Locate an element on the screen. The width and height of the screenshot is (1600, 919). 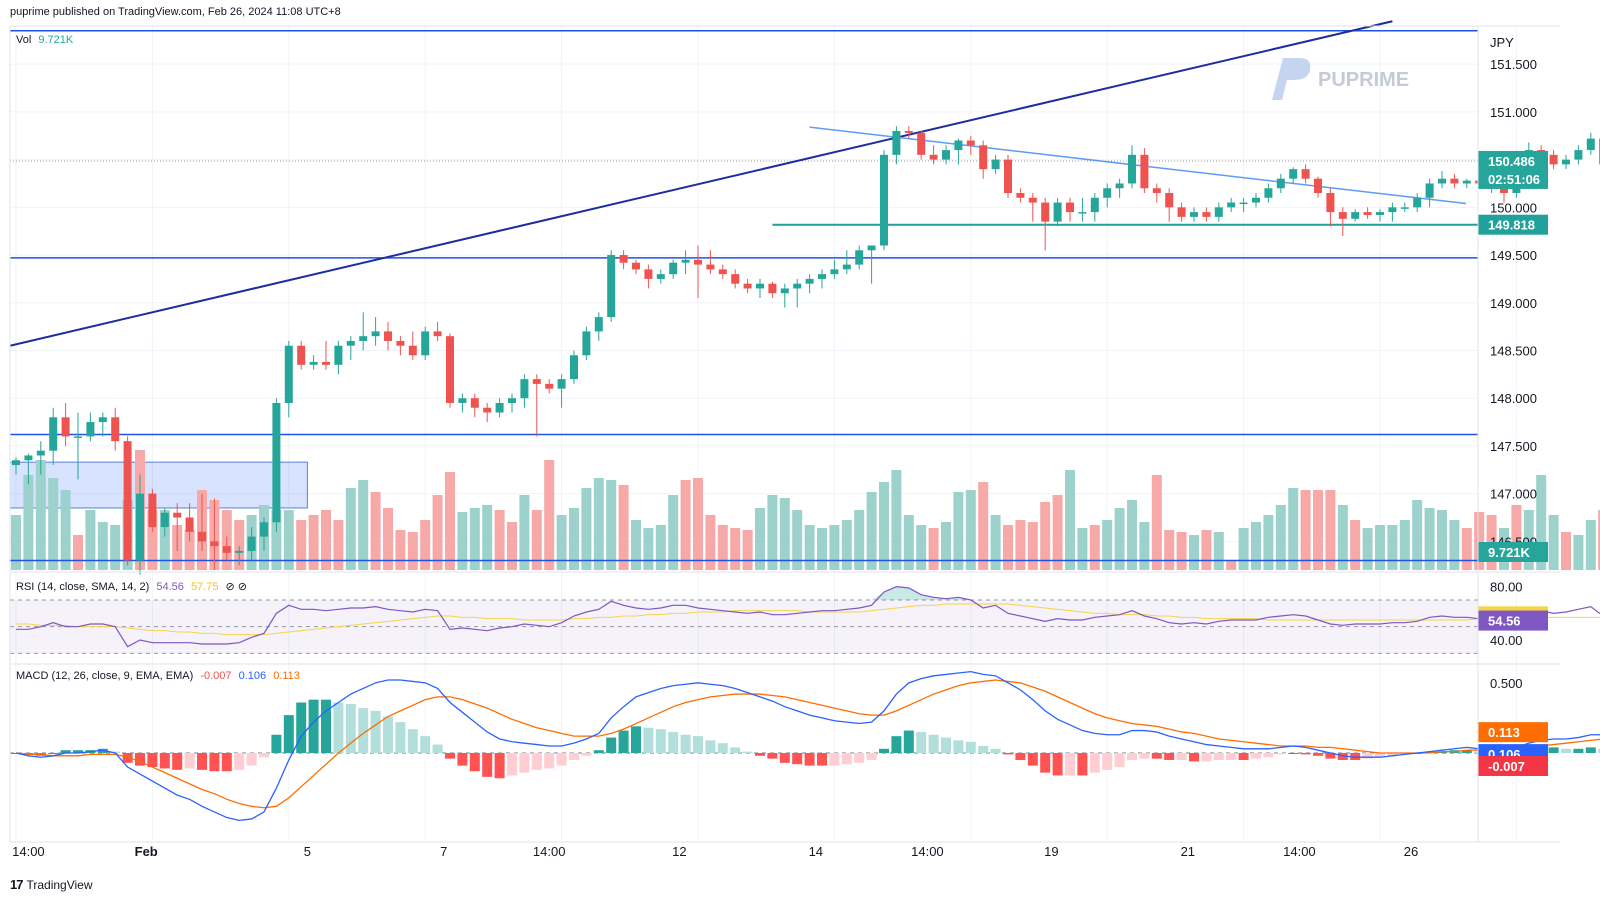
price-tick-label: 147.500 is located at coordinates (1513, 446).